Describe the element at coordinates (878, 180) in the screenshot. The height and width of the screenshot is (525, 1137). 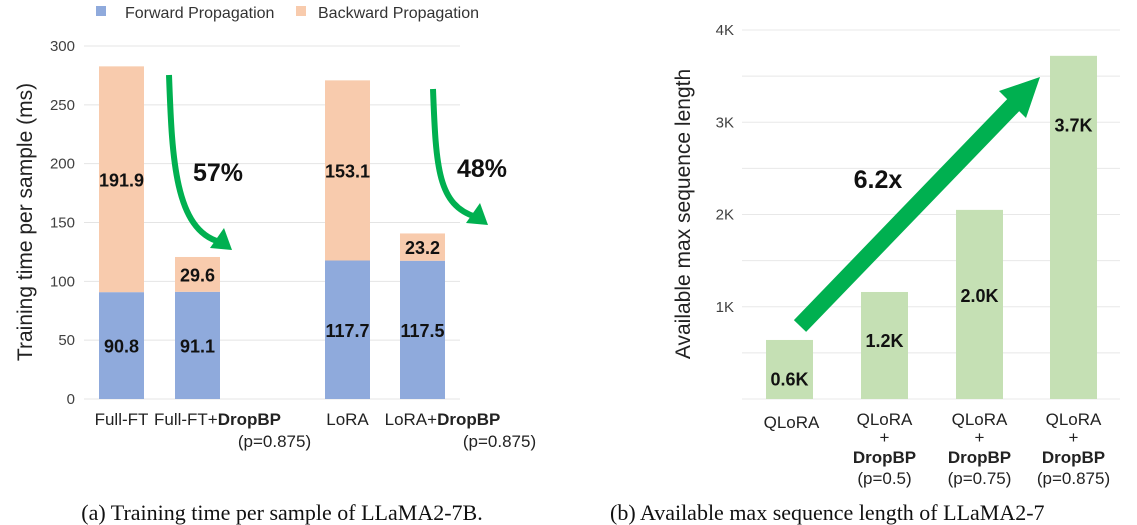
I see `annotation-6-2x: 6.2x` at that location.